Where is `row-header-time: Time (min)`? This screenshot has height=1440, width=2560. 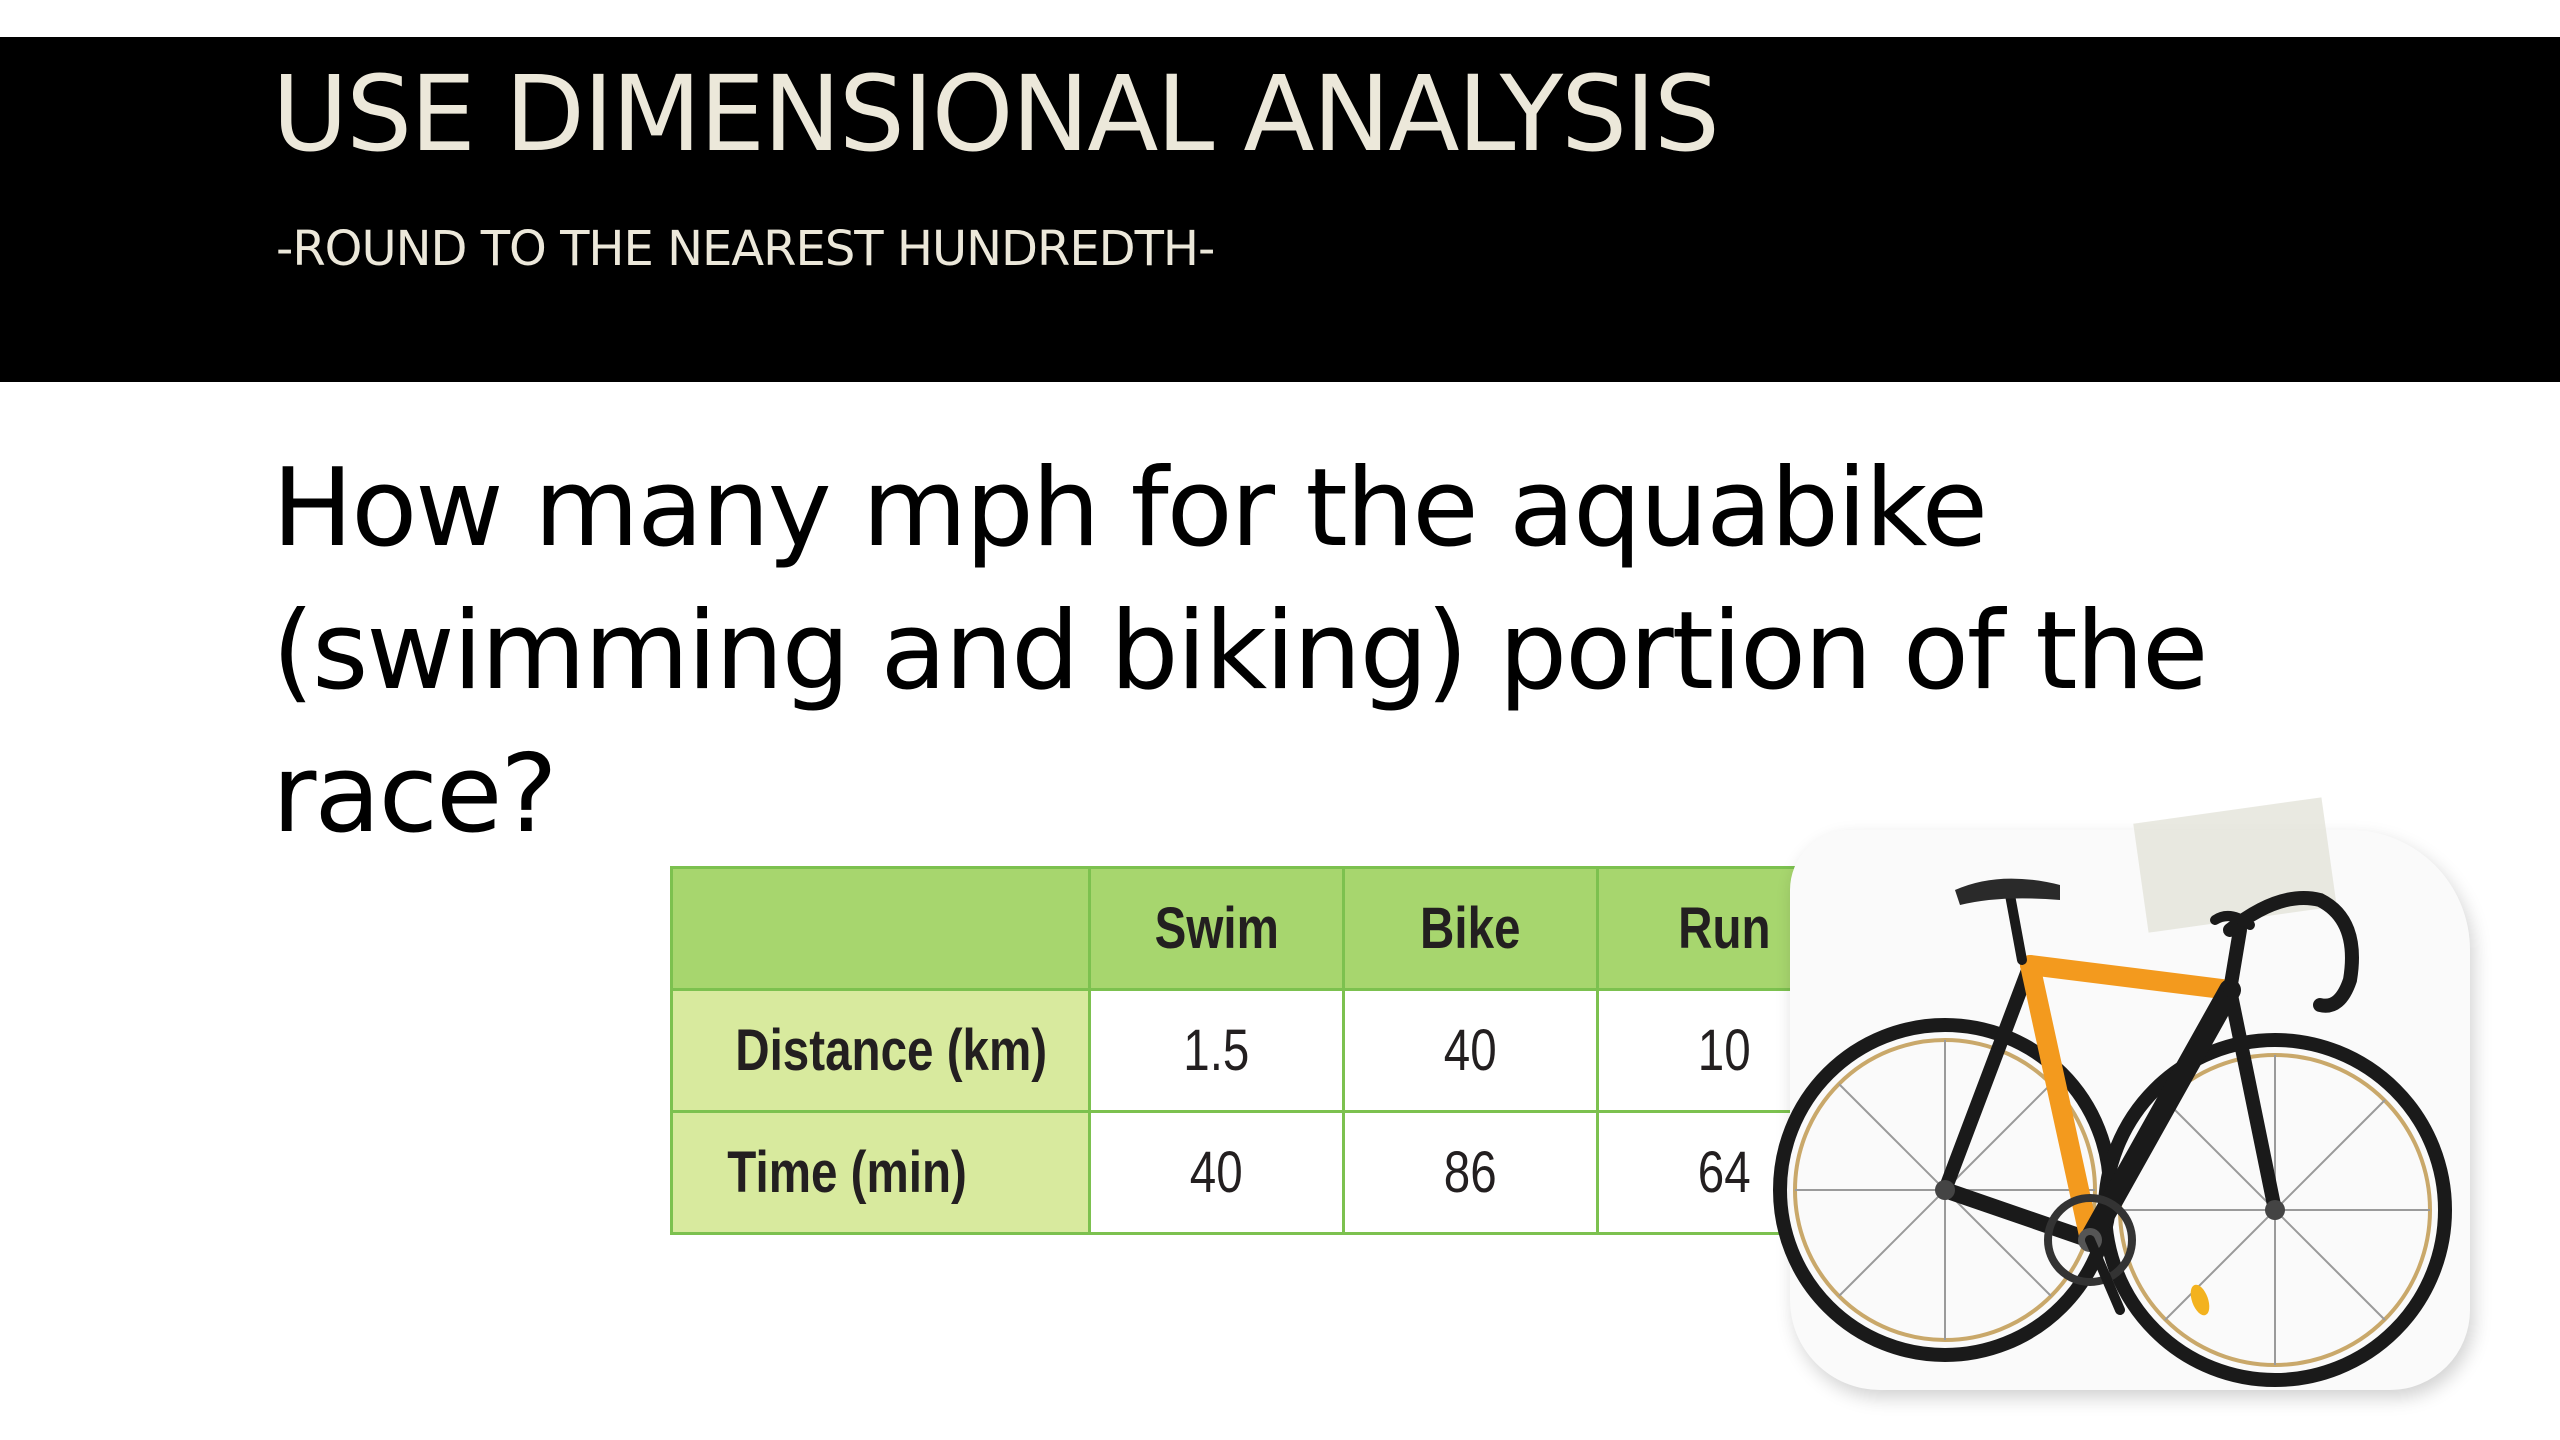 row-header-time: Time (min) is located at coordinates (880, 1172).